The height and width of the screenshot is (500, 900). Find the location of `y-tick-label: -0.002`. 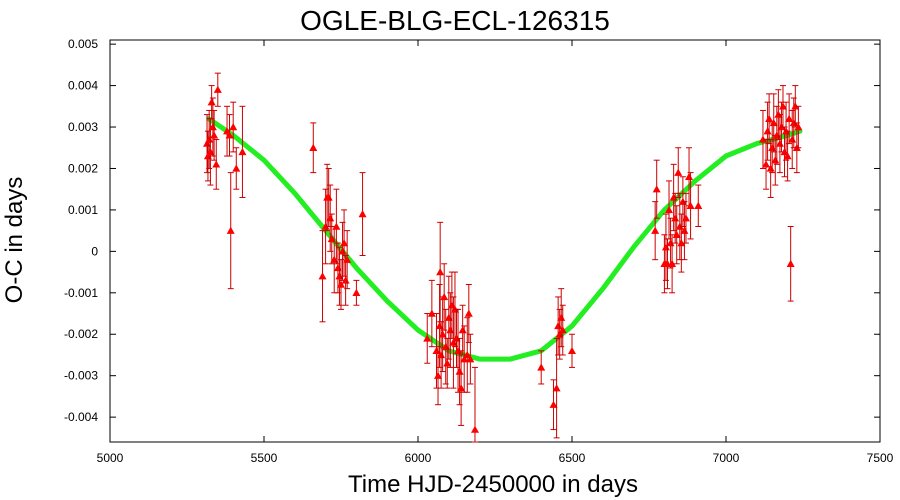

y-tick-label: -0.002 is located at coordinates (81, 334).